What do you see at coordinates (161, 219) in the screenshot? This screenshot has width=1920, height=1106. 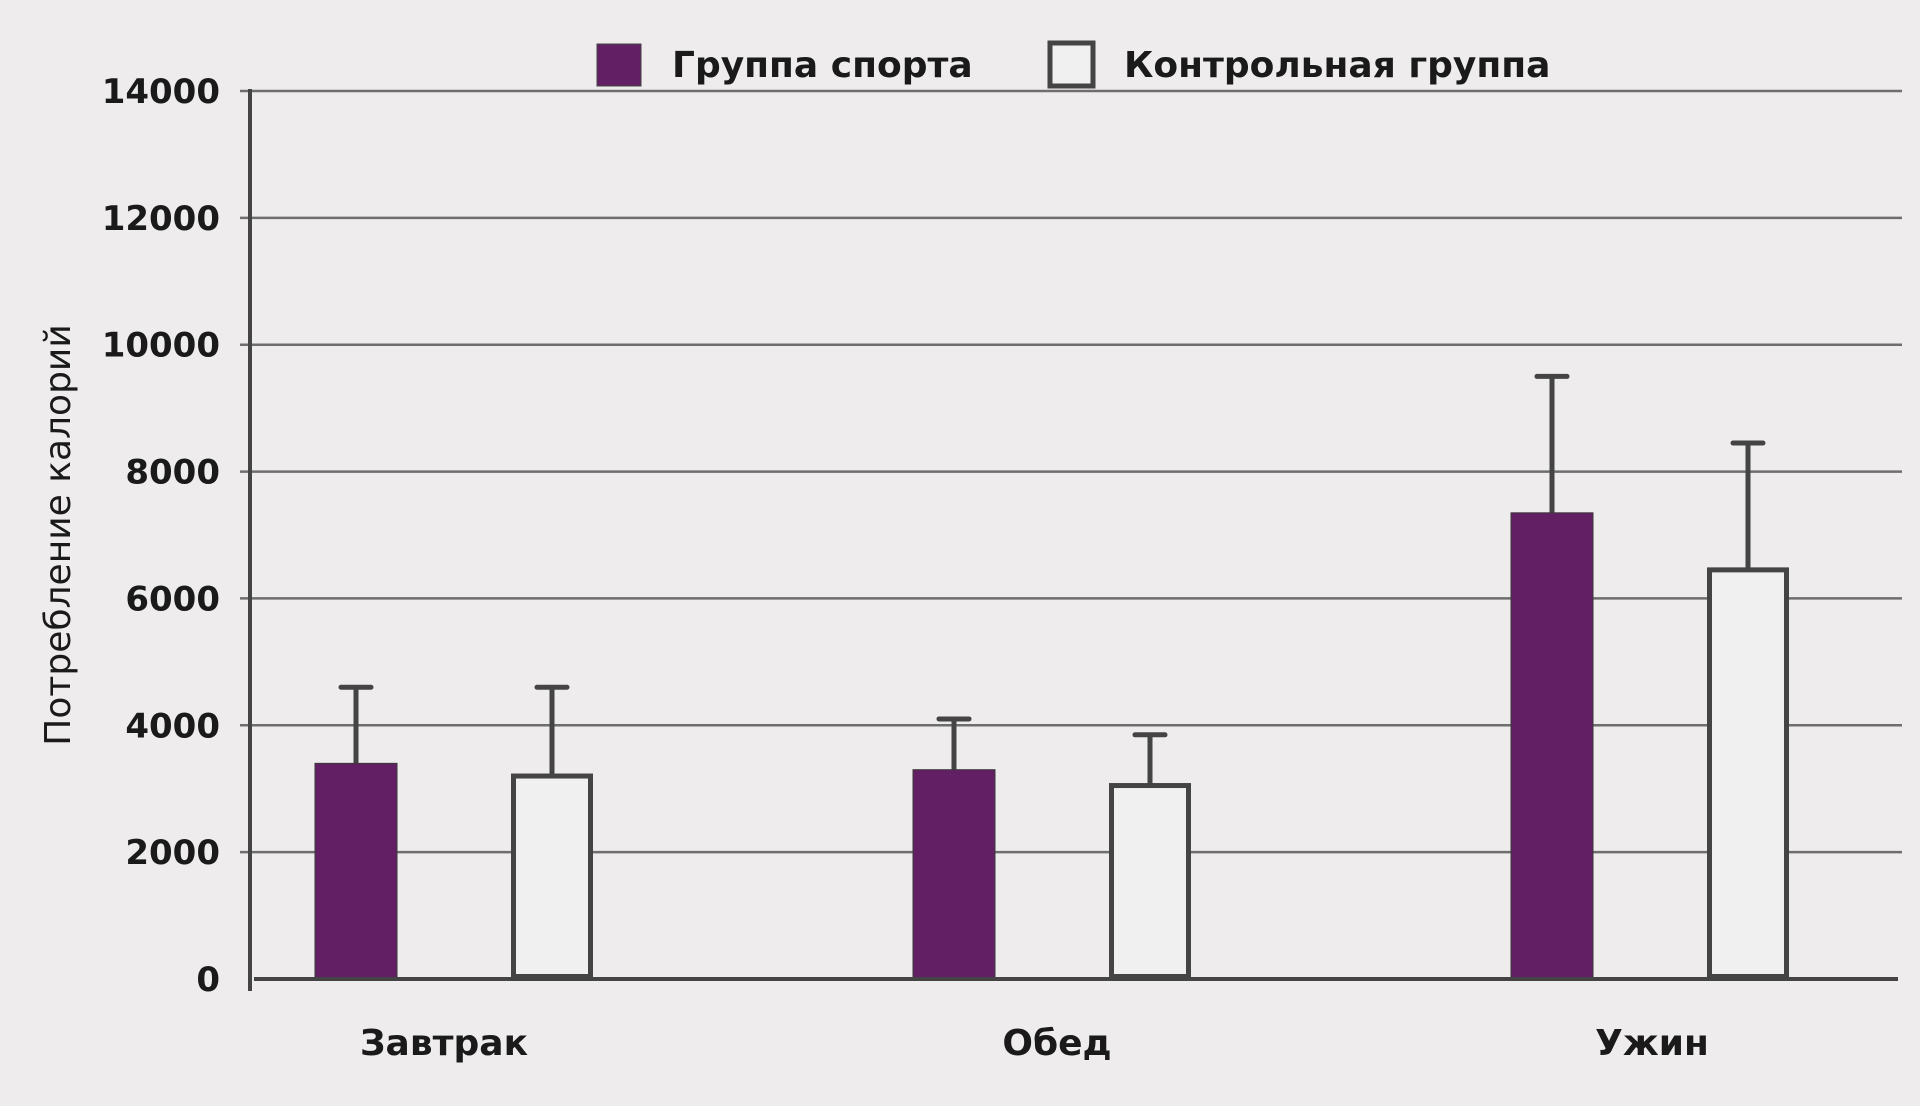 I see `y-tick-label: 12000` at bounding box center [161, 219].